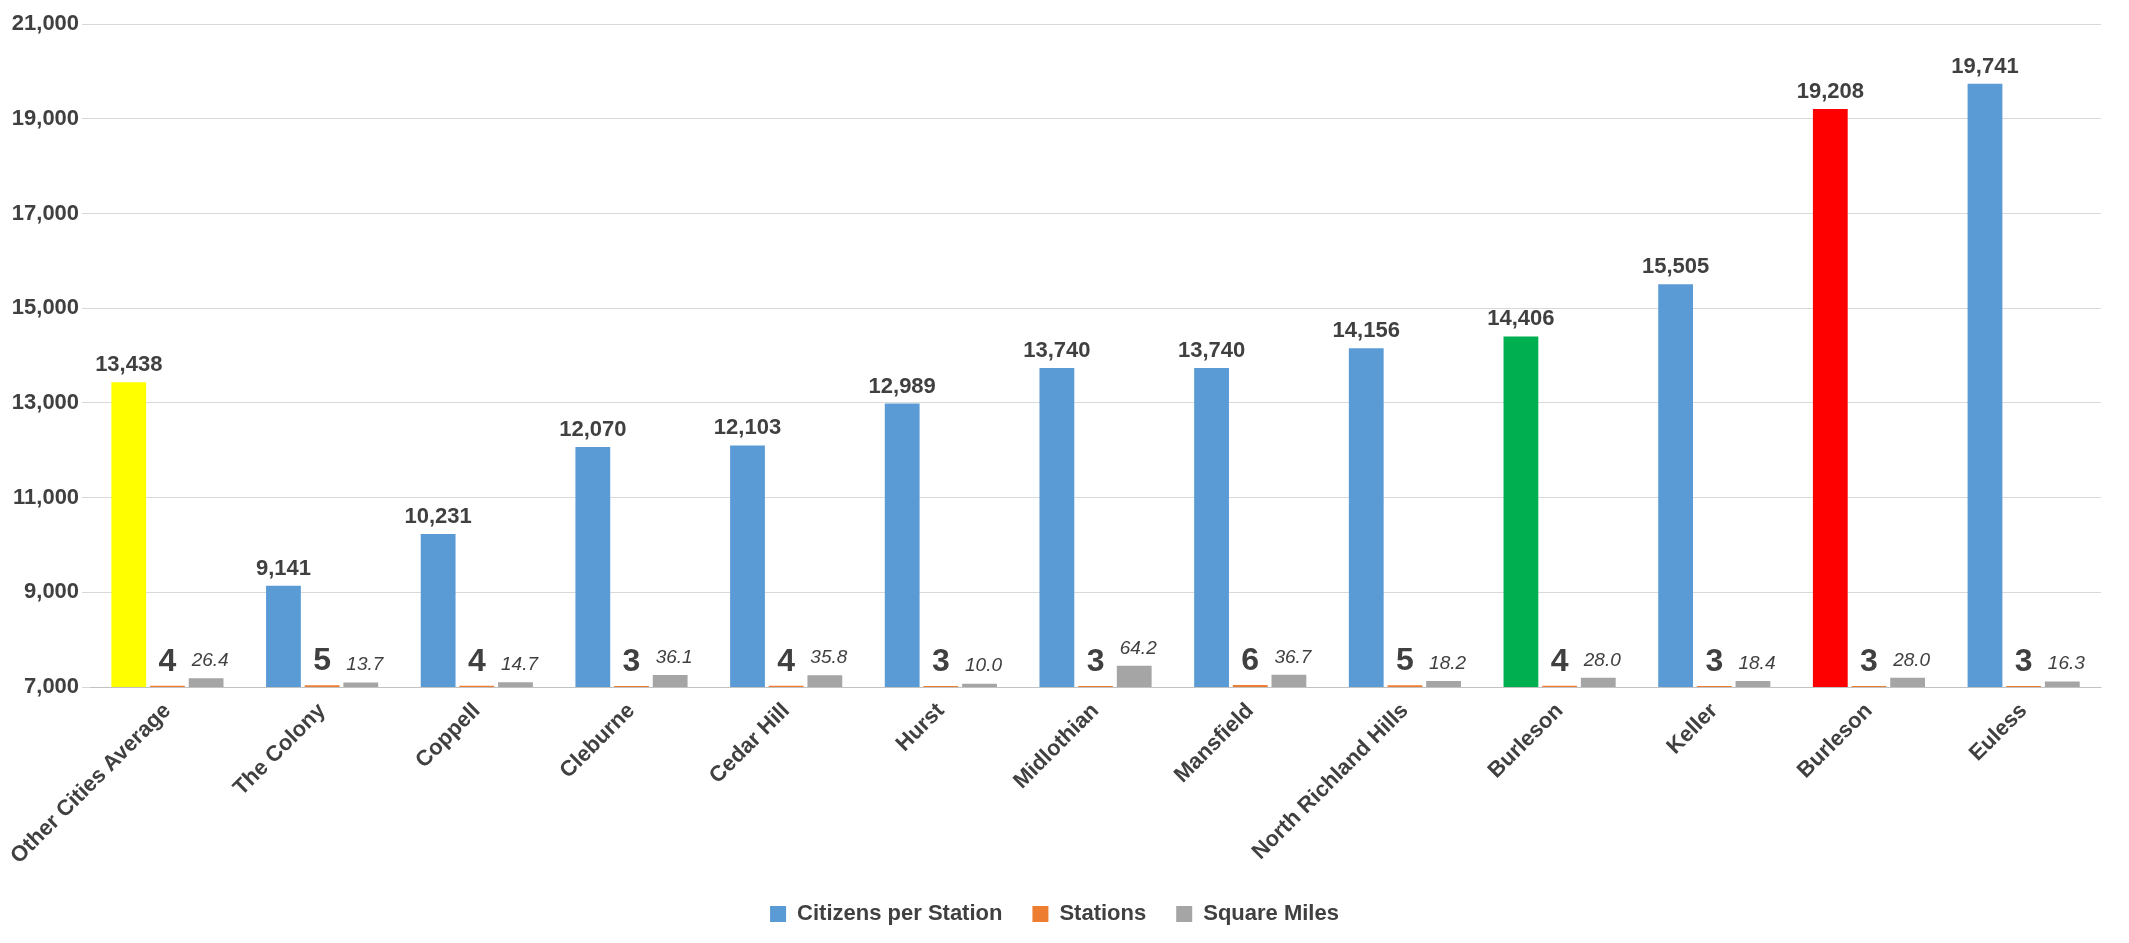 The height and width of the screenshot is (943, 2129). I want to click on data-label: 16.3, so click(2066, 663).